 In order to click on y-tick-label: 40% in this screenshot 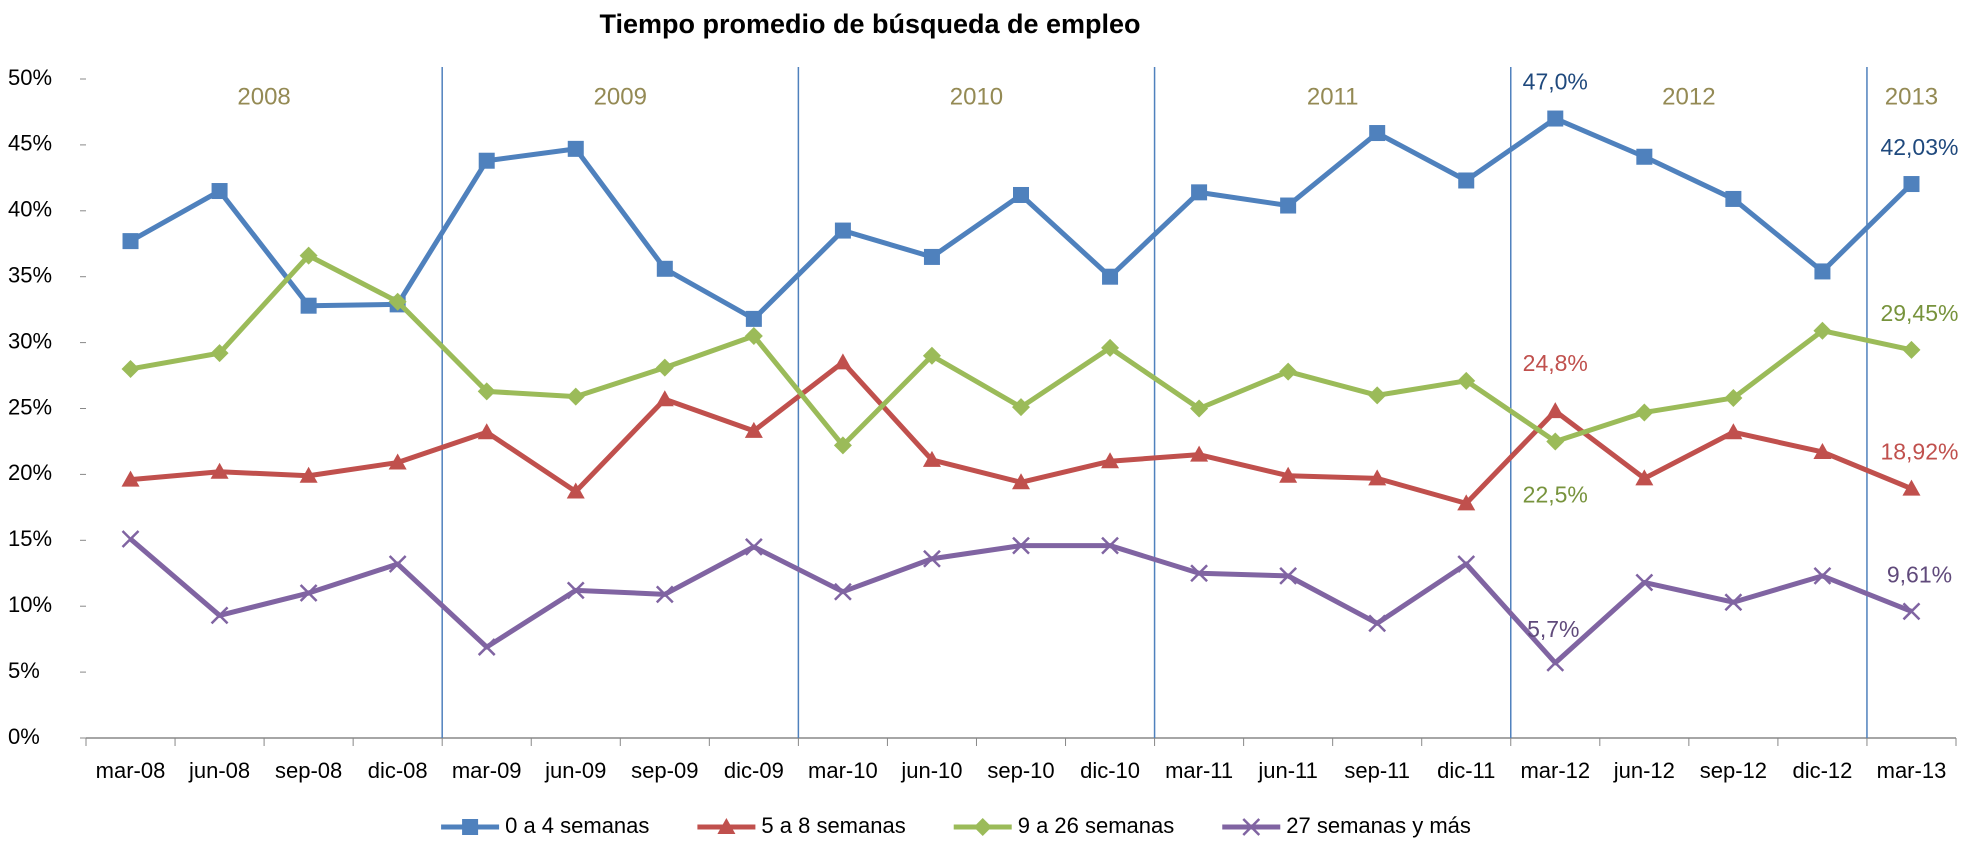, I will do `click(30, 209)`.